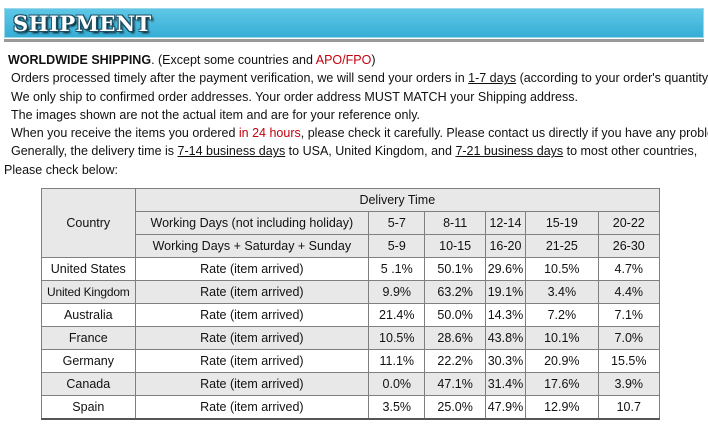 This screenshot has height=434, width=708. I want to click on weekend-days-cell: 21-25, so click(562, 246).